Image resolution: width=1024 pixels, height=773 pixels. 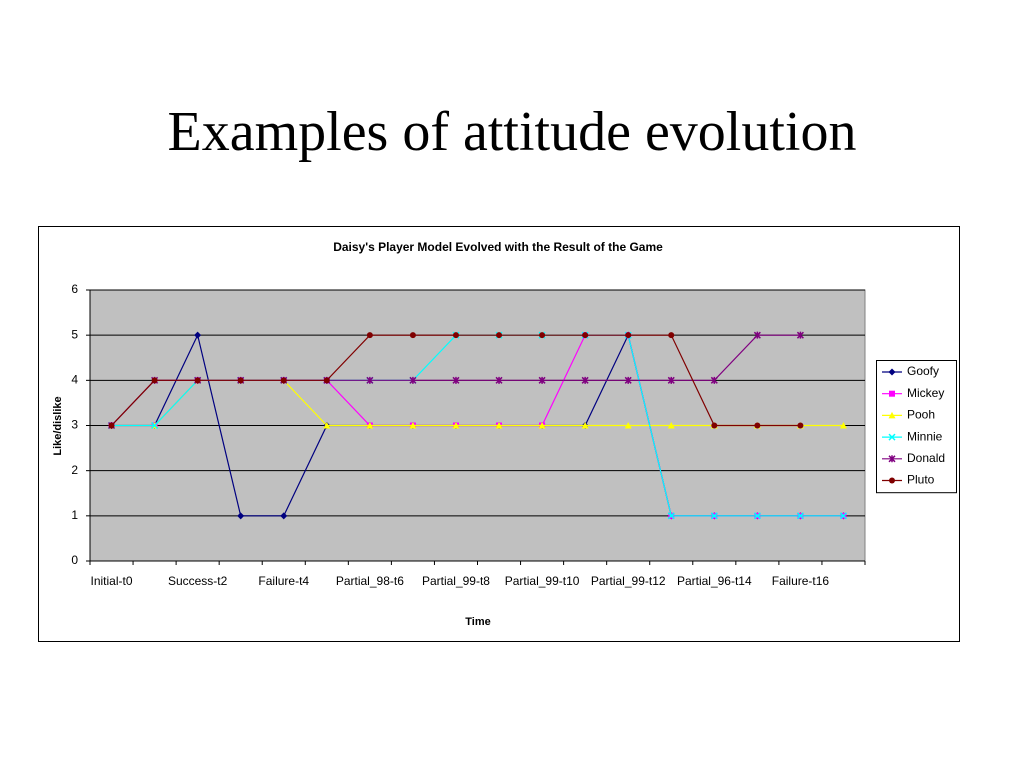 What do you see at coordinates (925, 436) in the screenshot?
I see `legend-label: Minnie` at bounding box center [925, 436].